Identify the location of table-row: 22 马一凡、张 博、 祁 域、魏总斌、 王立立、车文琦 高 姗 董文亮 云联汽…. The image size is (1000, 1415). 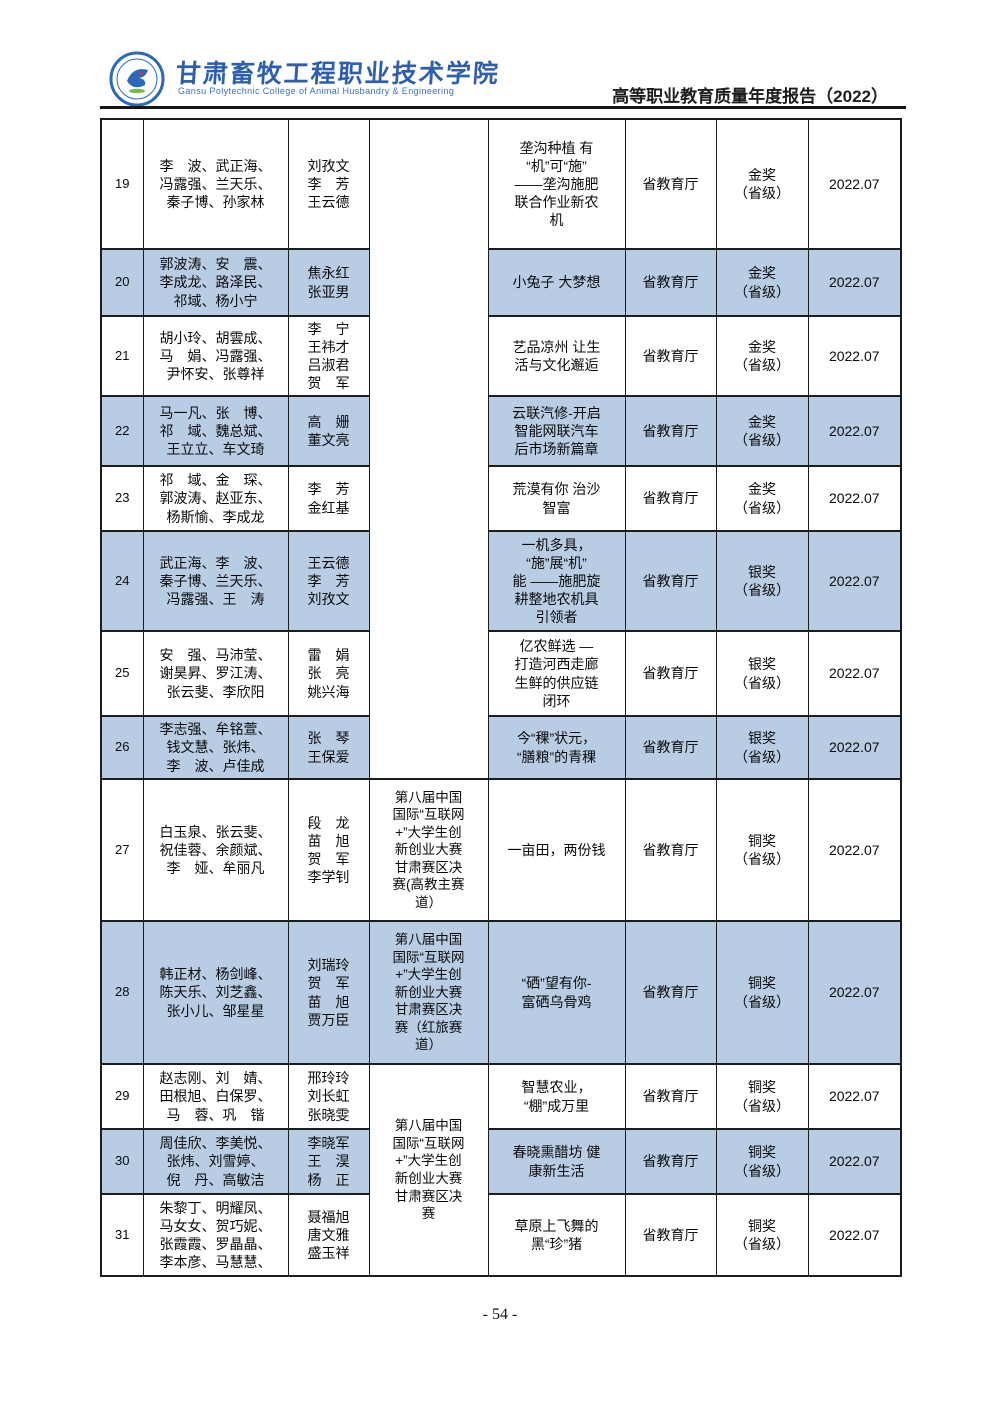
(501, 431).